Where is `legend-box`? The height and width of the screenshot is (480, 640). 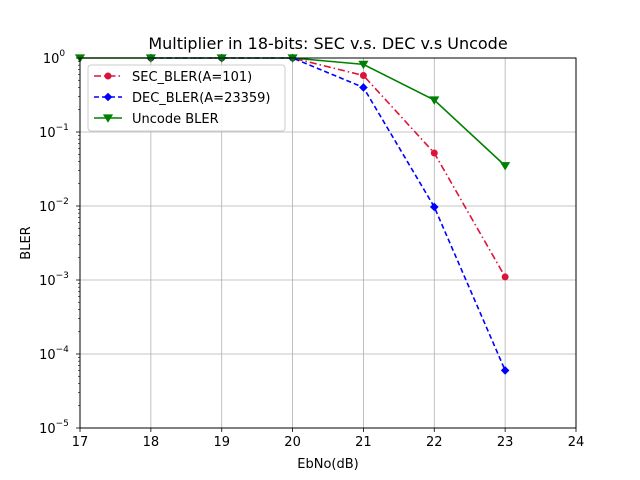
legend-box is located at coordinates (186, 98).